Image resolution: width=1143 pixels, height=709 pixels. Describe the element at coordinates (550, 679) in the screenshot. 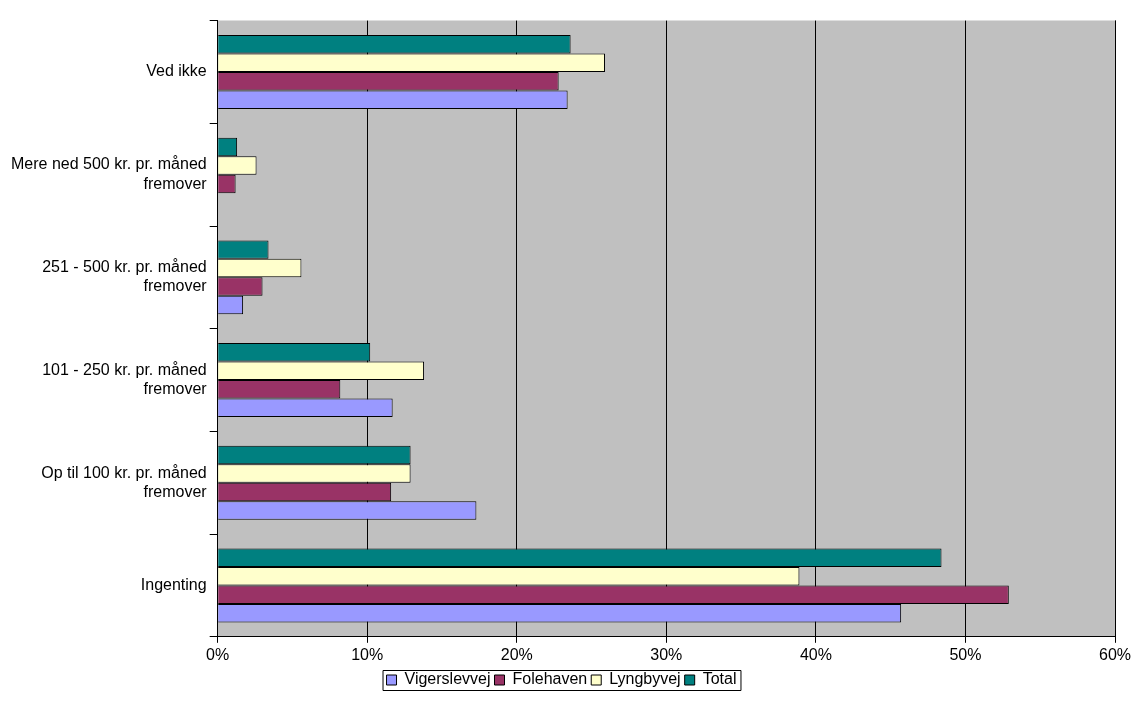

I see `legend-label: Folehaven` at that location.